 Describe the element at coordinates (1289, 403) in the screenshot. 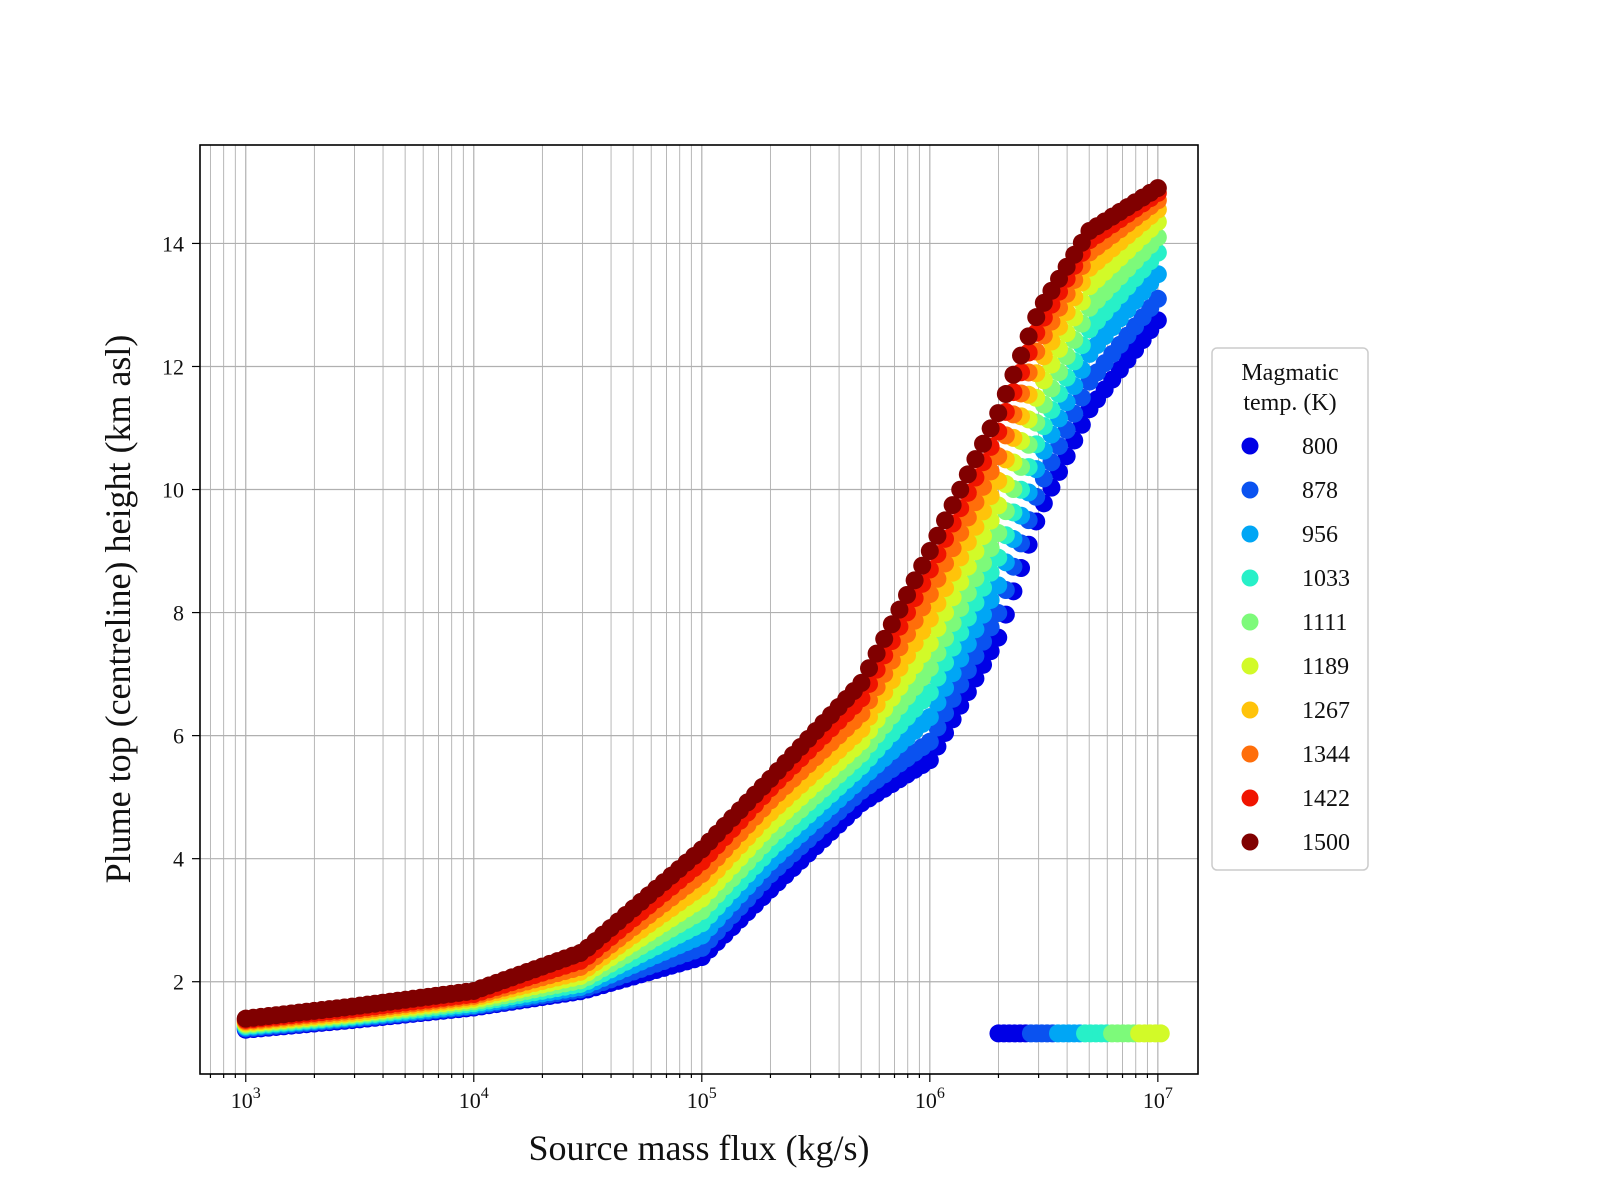

I see `legend-title-line2: temp. (K)` at that location.